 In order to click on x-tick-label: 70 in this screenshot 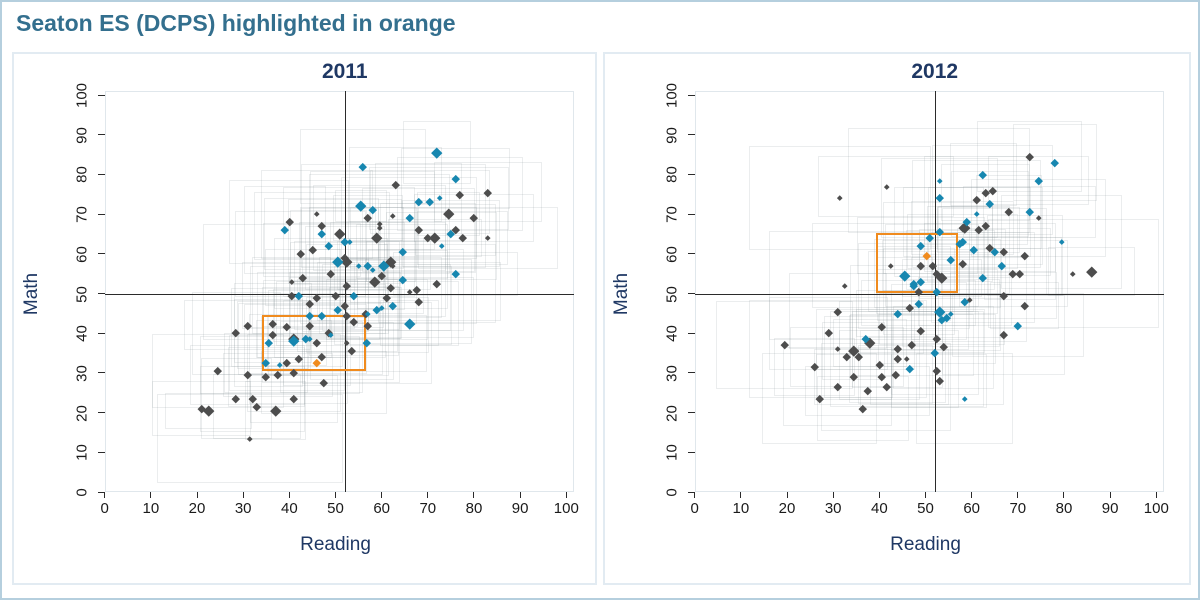, I will do `click(1018, 508)`.